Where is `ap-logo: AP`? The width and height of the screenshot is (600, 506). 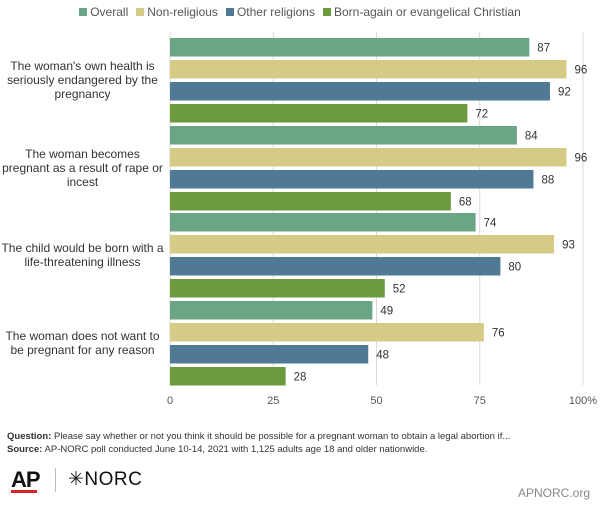 ap-logo: AP is located at coordinates (26, 479).